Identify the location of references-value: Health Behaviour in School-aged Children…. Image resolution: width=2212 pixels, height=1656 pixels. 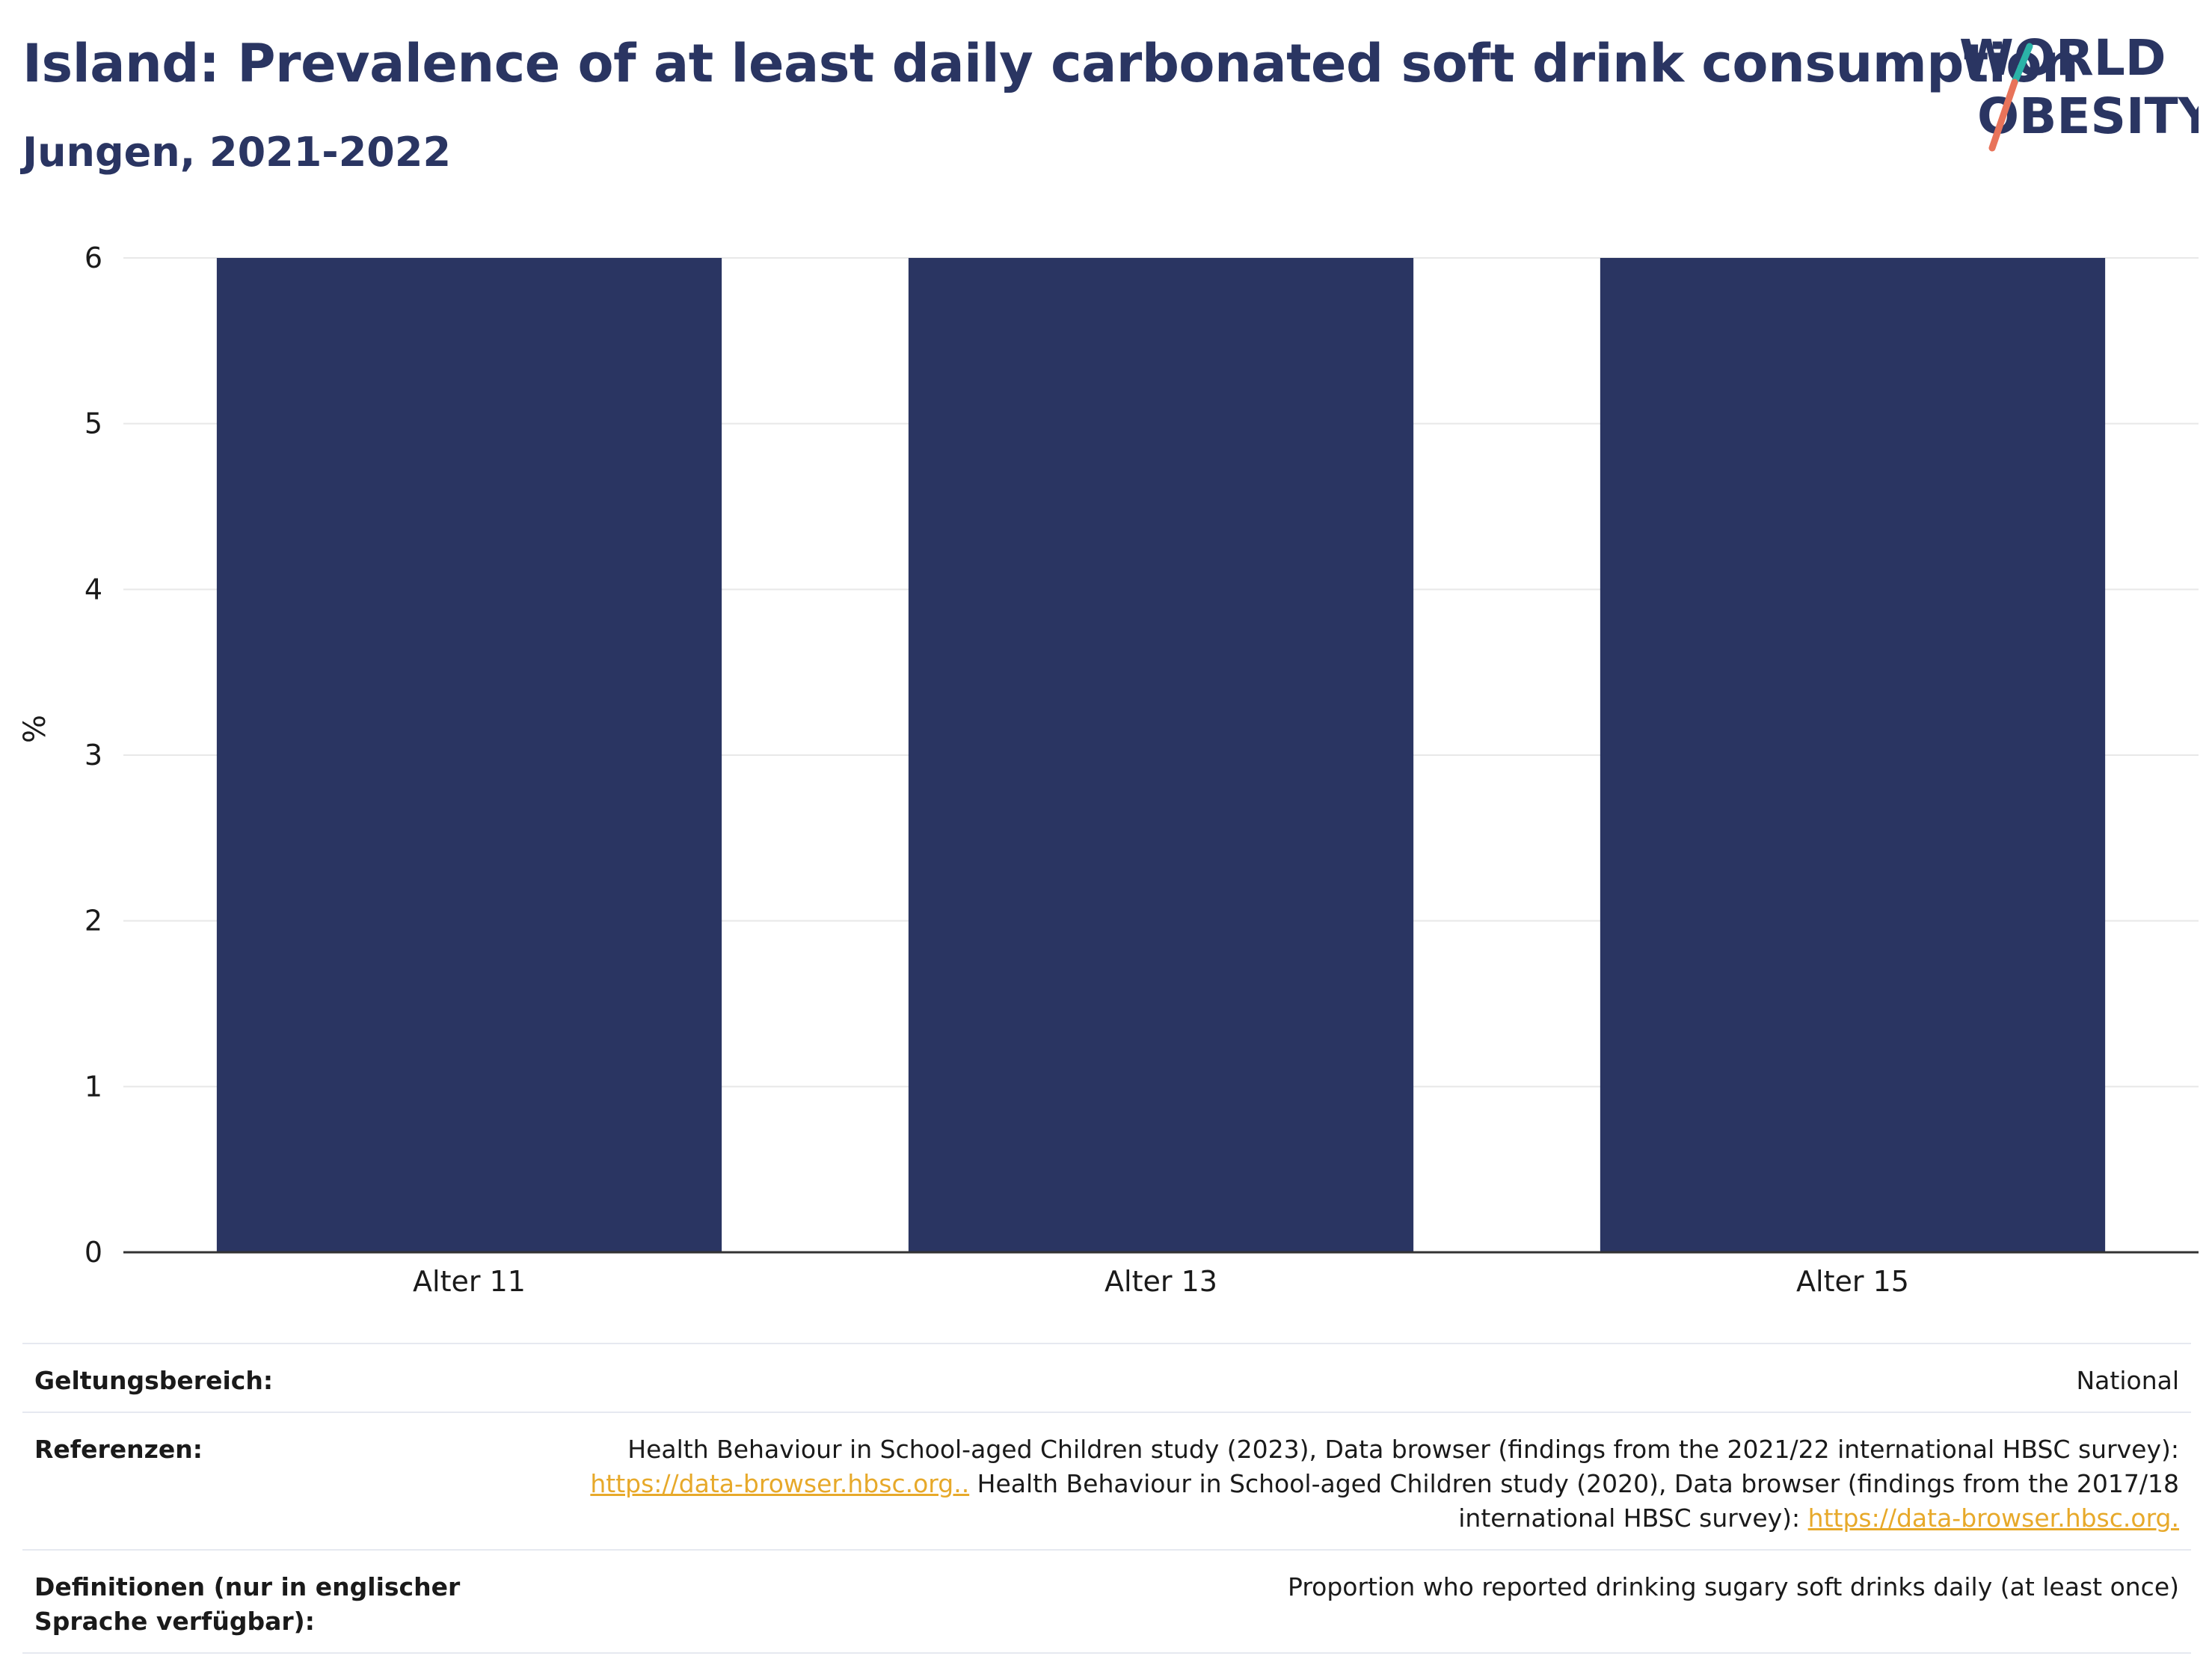
(1361, 1484).